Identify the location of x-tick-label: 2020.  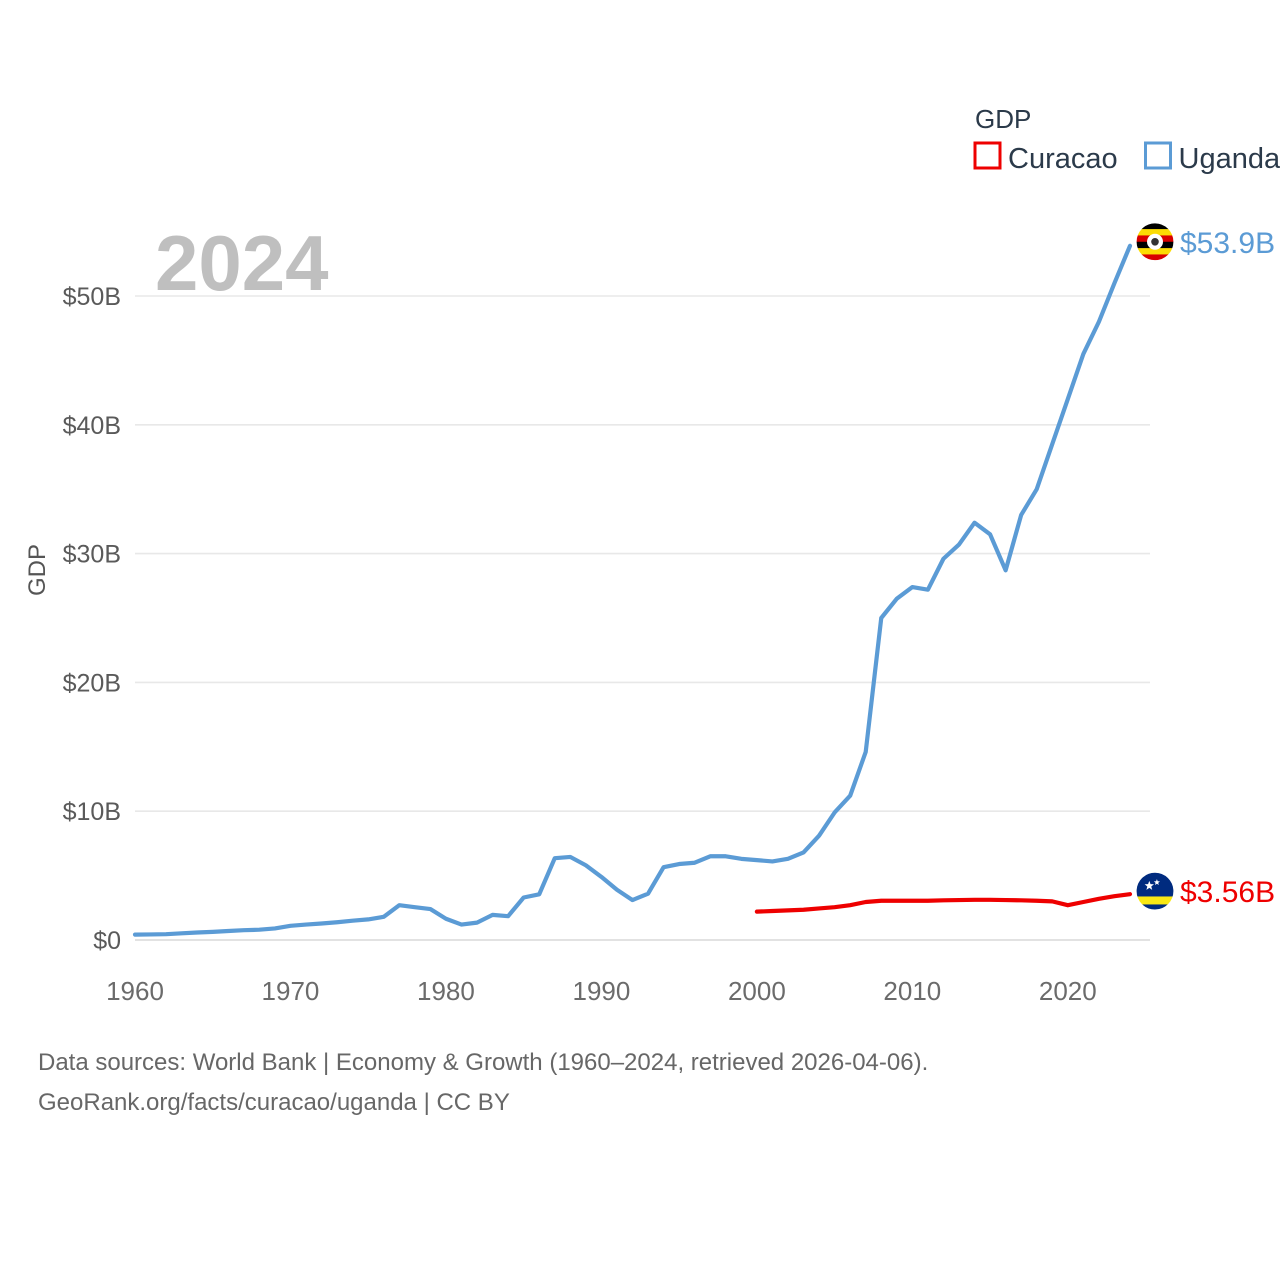
(1068, 991).